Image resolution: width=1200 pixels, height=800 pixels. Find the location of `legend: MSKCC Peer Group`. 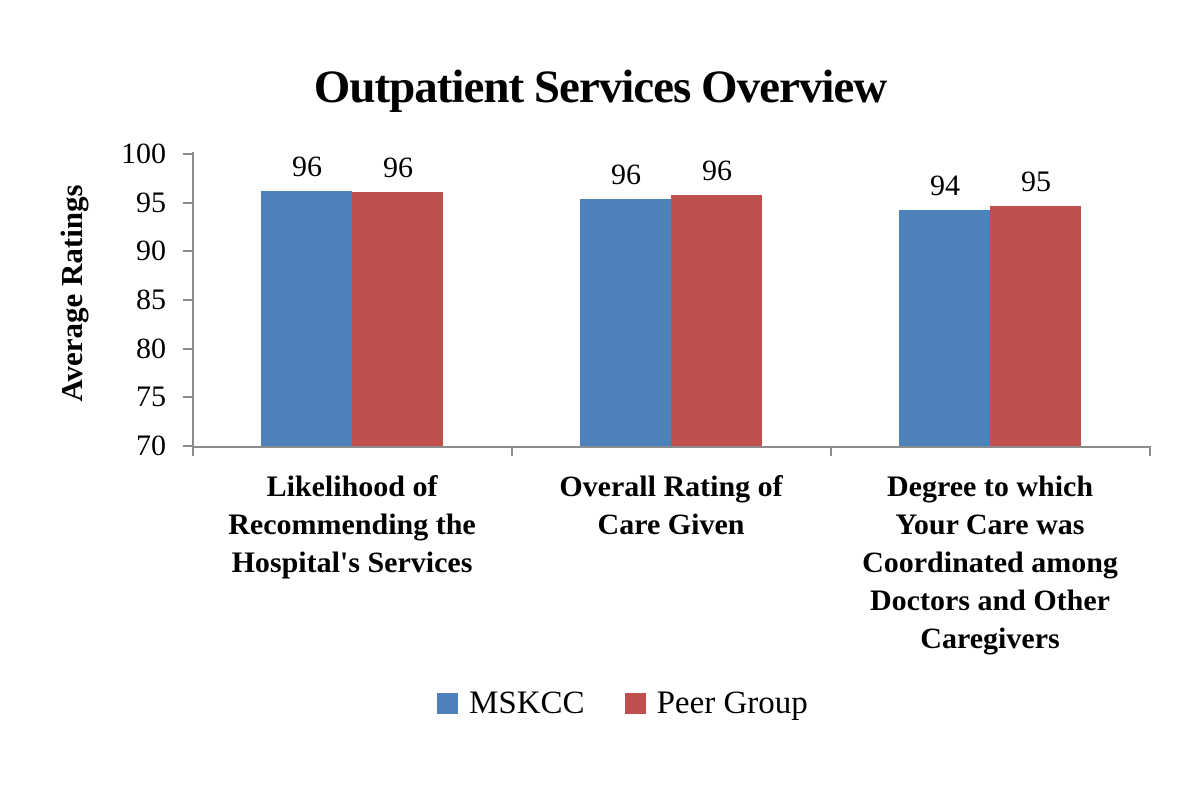

legend: MSKCC Peer Group is located at coordinates (622, 703).